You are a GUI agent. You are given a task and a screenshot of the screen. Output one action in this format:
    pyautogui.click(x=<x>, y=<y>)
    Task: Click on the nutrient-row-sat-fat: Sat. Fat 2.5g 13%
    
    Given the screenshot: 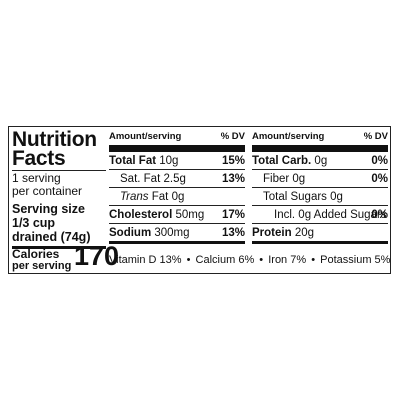 What is the action you would take?
    pyautogui.click(x=177, y=179)
    